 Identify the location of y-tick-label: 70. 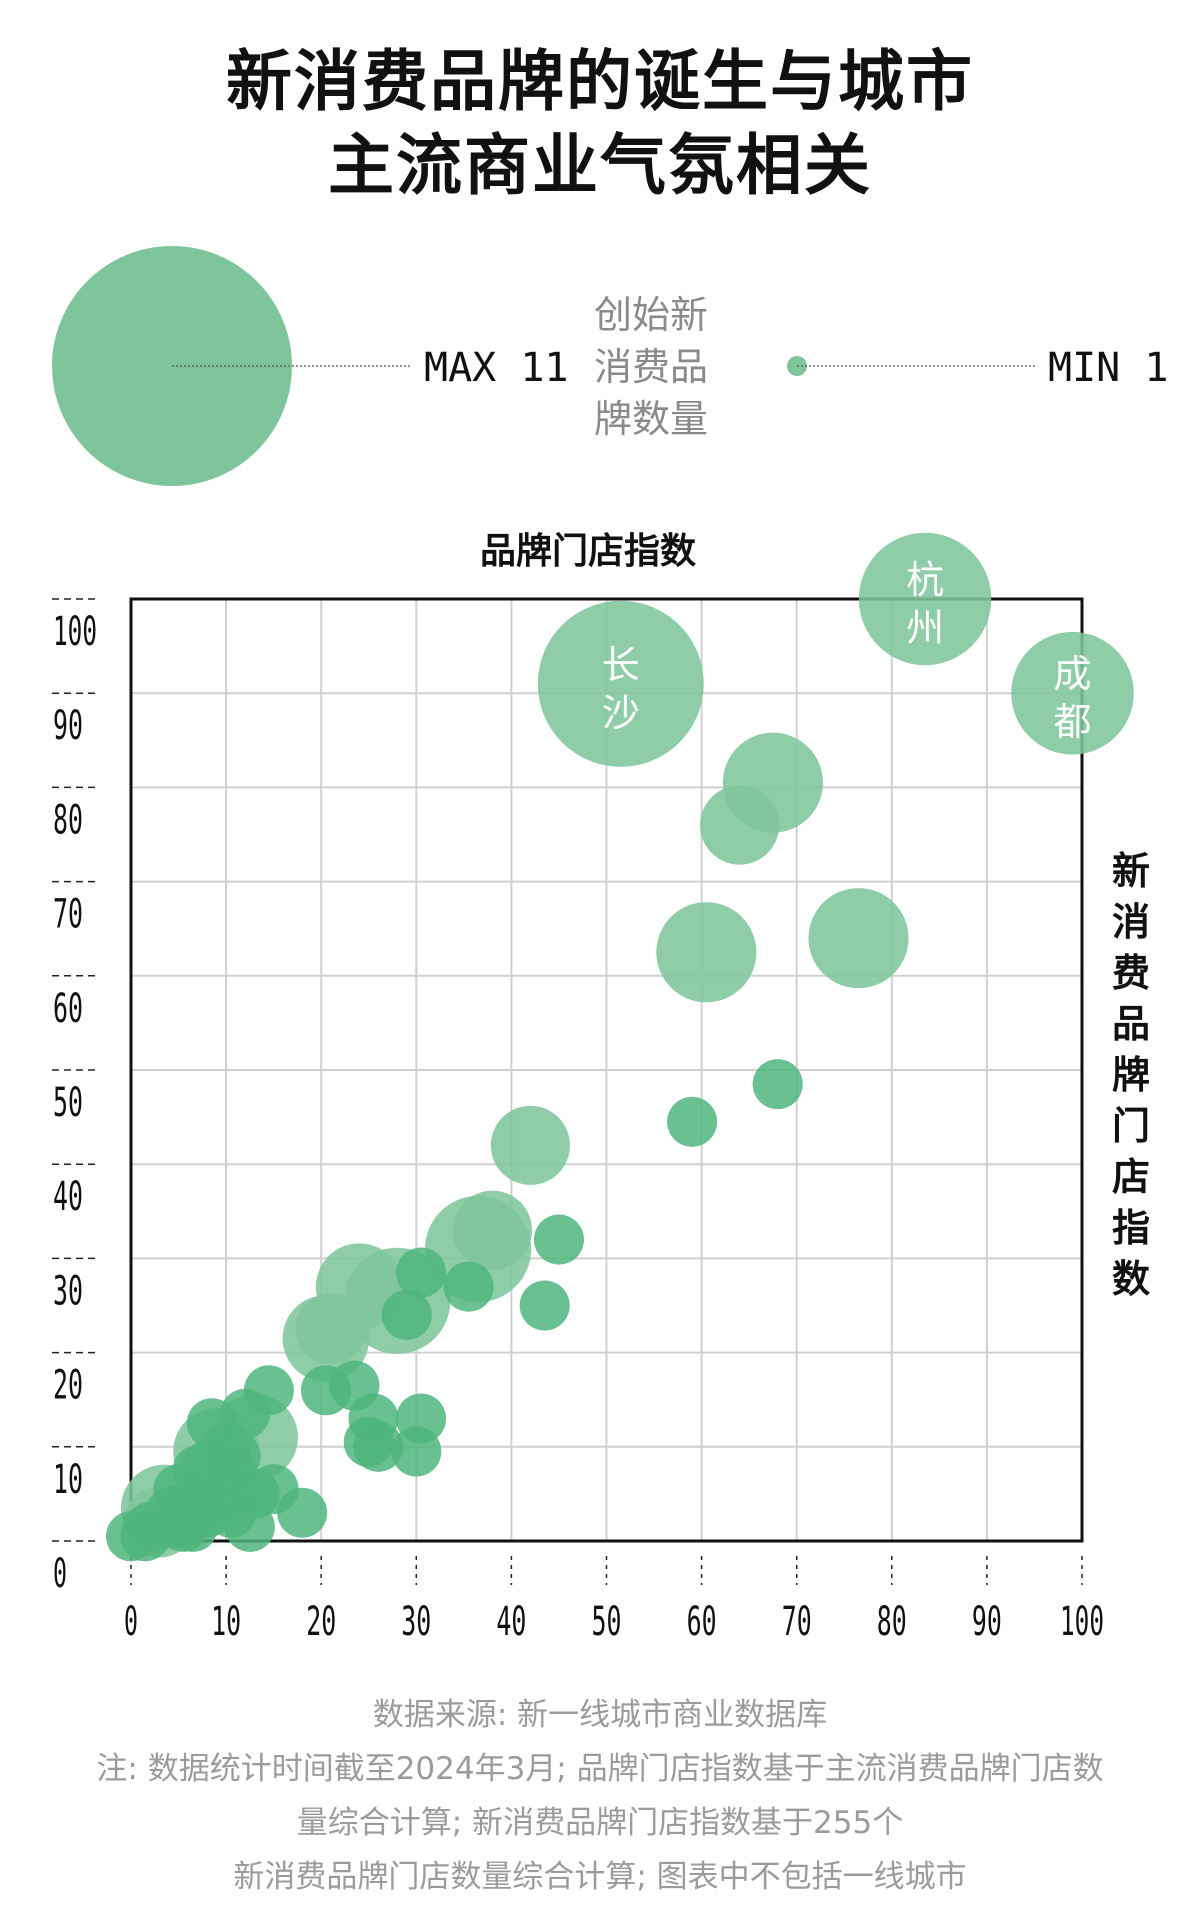
(68, 915).